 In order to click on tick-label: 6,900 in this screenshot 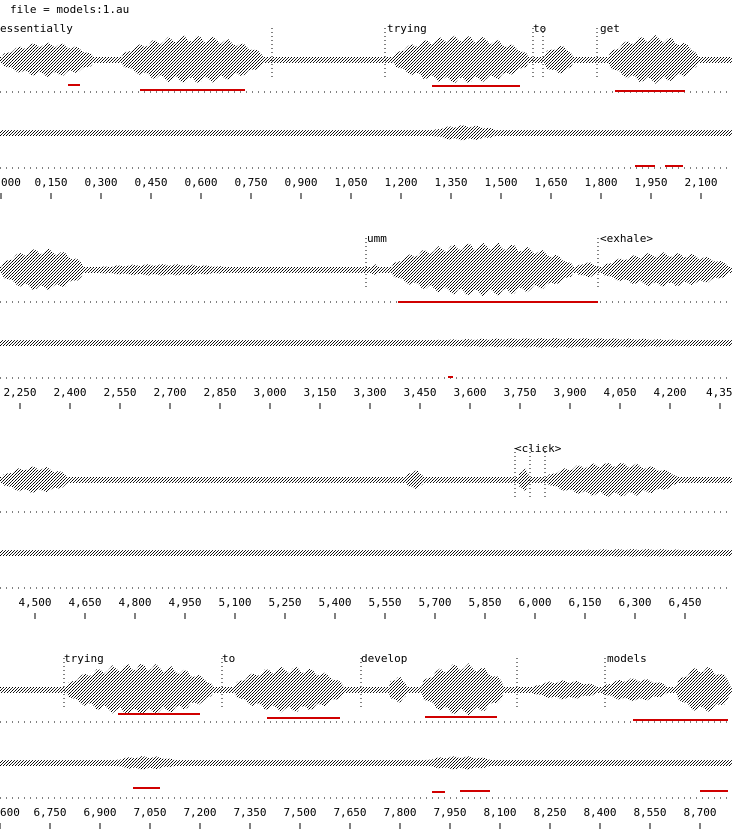, I will do `click(99, 812)`.